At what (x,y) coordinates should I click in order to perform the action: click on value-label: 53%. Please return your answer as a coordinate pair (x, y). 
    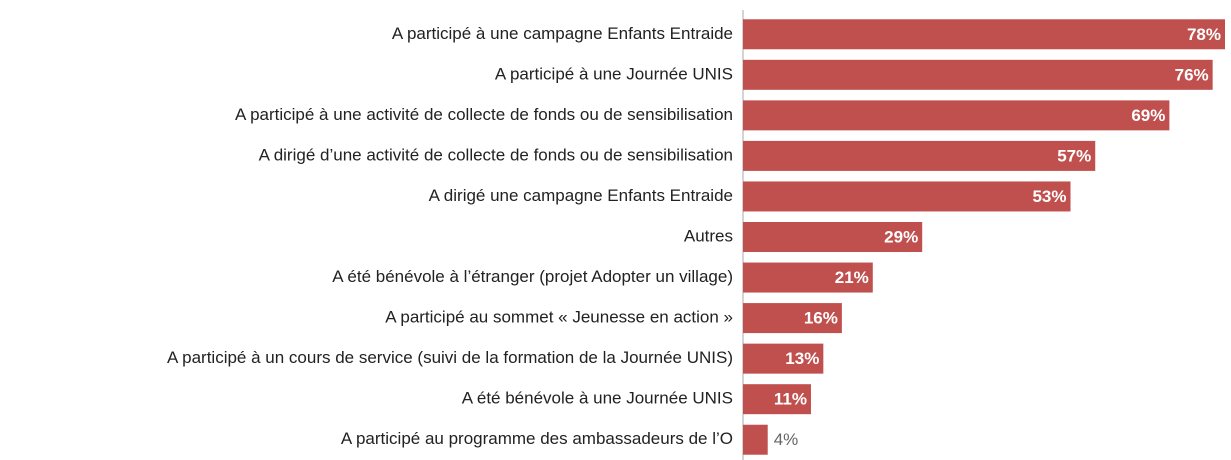
    Looking at the image, I should click on (1049, 196).